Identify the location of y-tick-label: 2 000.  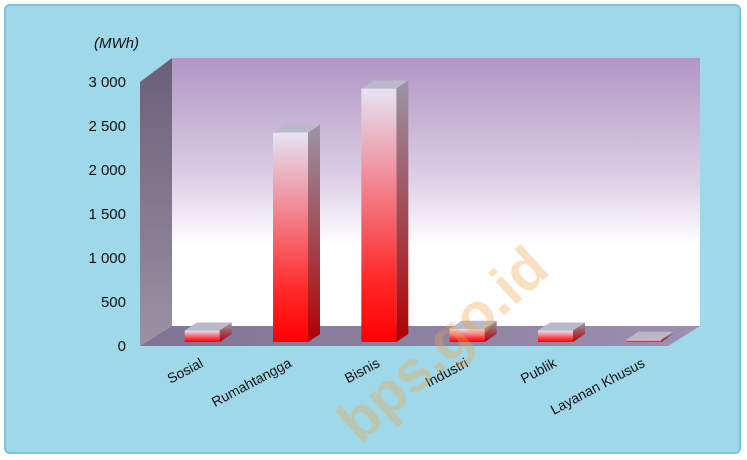
(107, 170).